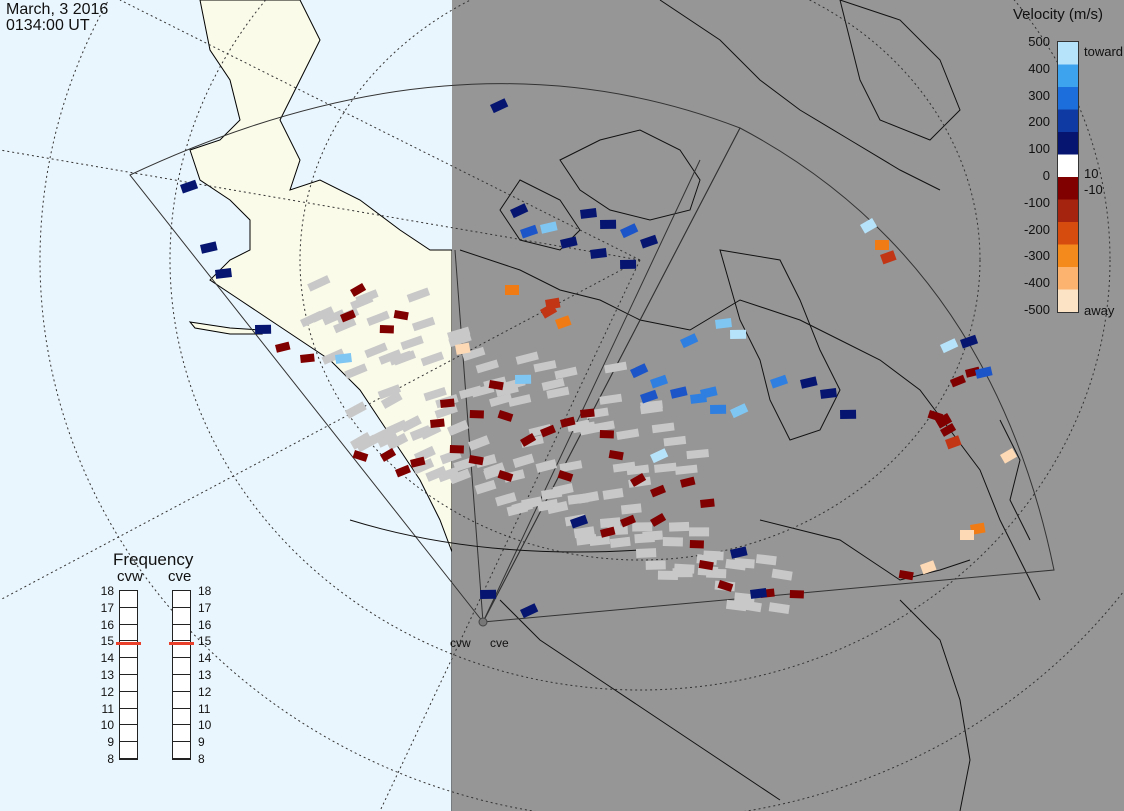  I want to click on freq-scale-left: 9, so click(110, 742).